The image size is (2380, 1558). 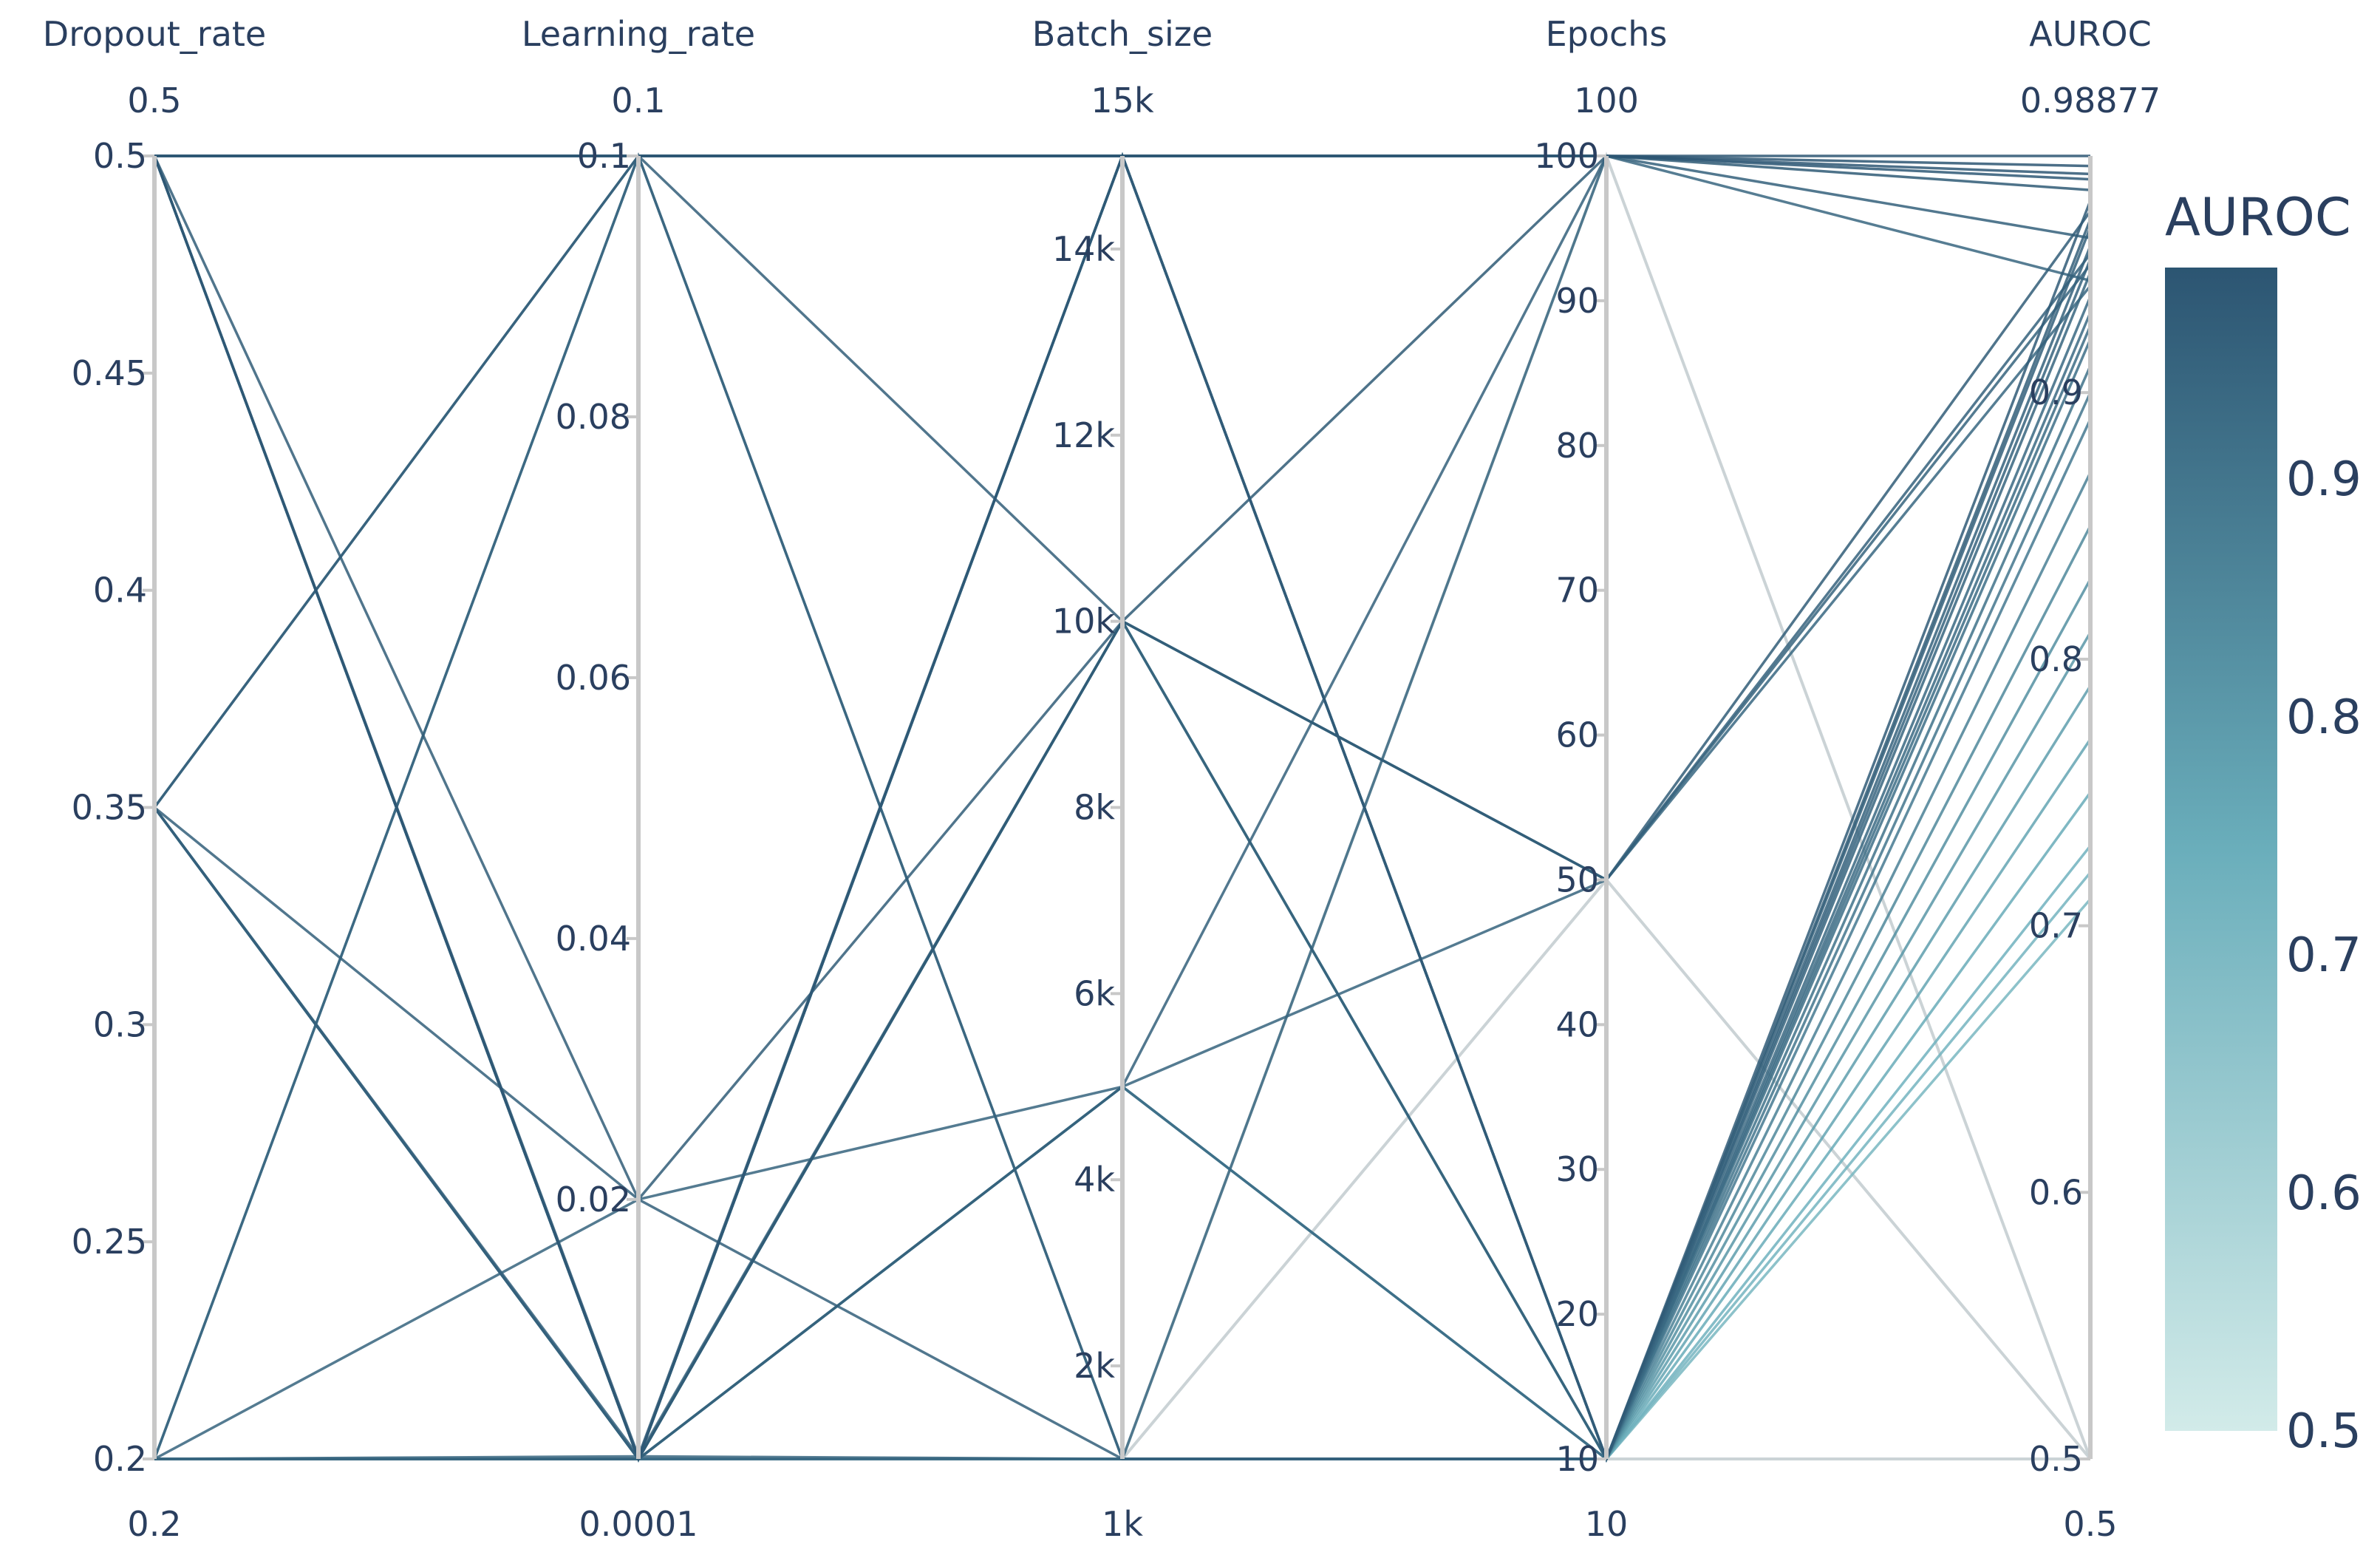 What do you see at coordinates (1577, 590) in the screenshot?
I see `axis-tick-label: 70` at bounding box center [1577, 590].